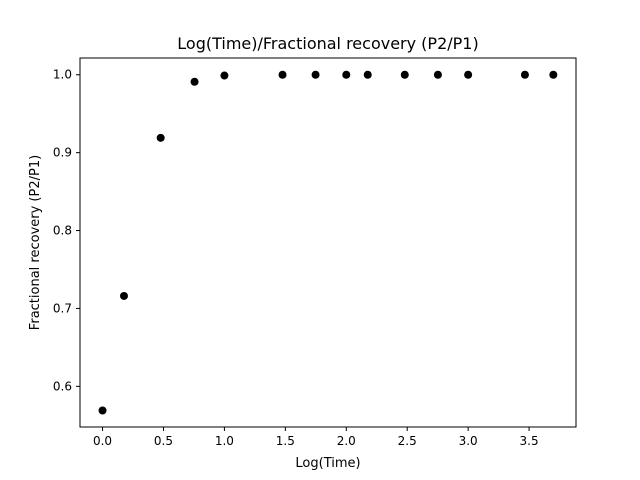 This screenshot has width=640, height=480. Describe the element at coordinates (62, 75) in the screenshot. I see `y-tick-label: 1.0` at that location.